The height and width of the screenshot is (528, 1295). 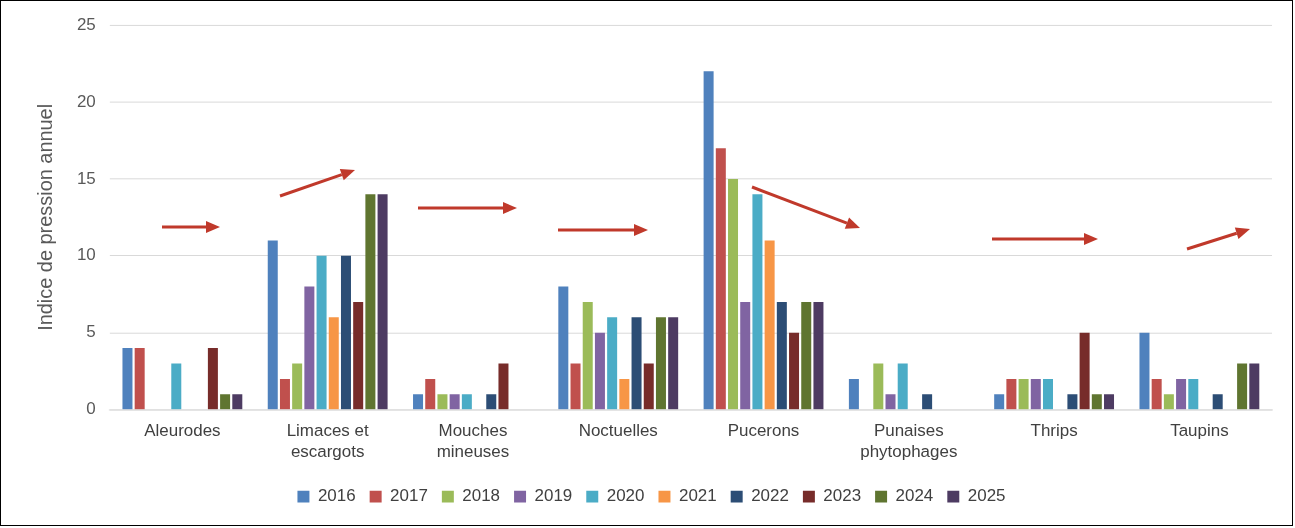 I want to click on y-tick-label: 10, so click(x=86, y=255).